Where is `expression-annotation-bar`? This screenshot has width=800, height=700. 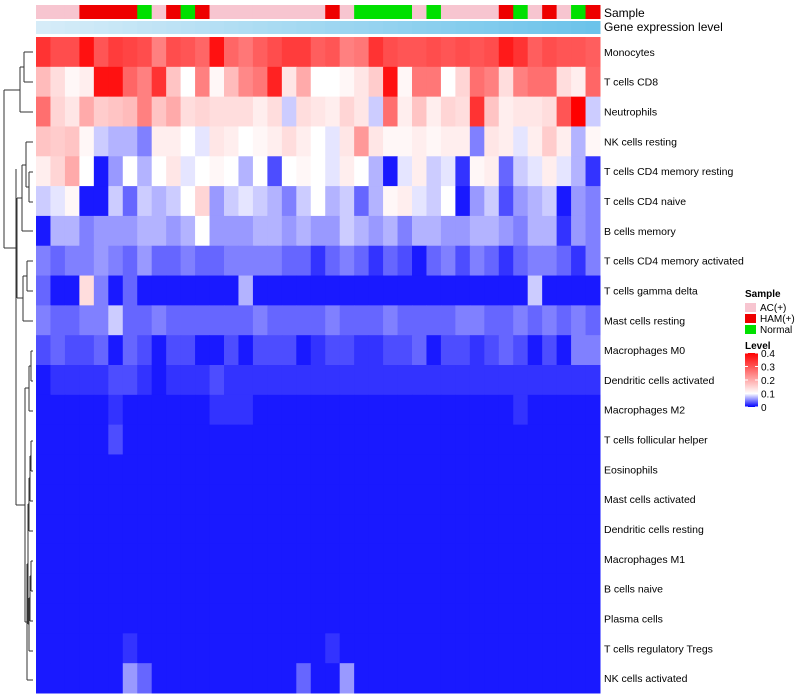
expression-annotation-bar is located at coordinates (318, 27).